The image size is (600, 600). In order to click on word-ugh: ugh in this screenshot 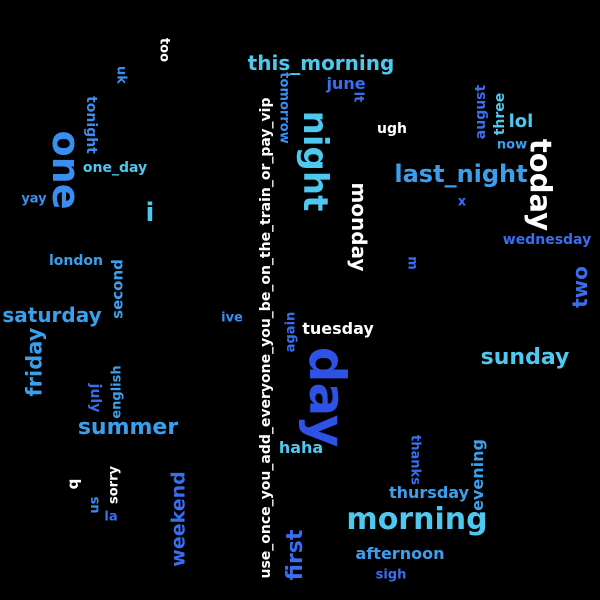, I will do `click(392, 129)`.